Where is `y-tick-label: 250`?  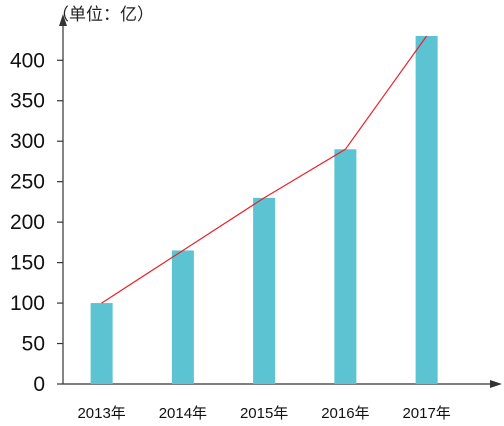
y-tick-label: 250 is located at coordinates (27, 182).